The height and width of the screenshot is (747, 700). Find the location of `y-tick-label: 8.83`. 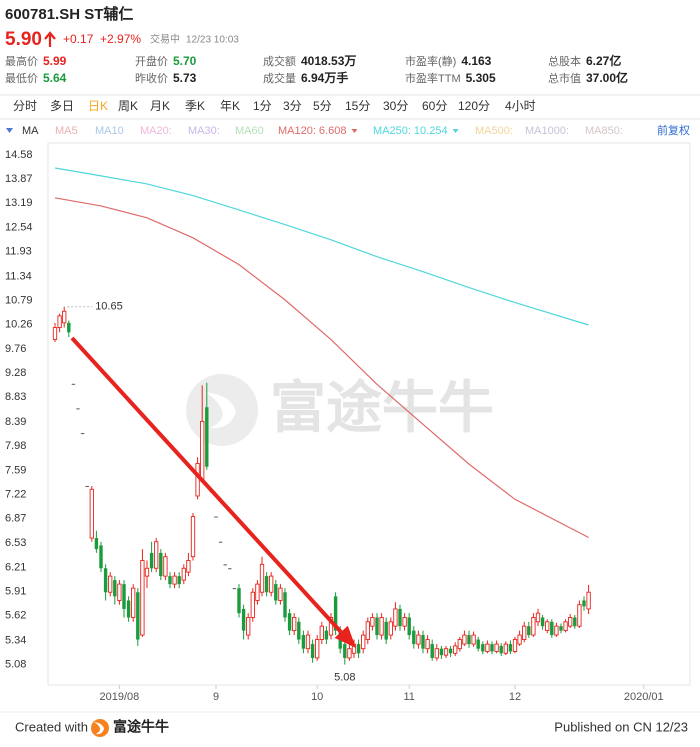

y-tick-label: 8.83 is located at coordinates (15, 397).